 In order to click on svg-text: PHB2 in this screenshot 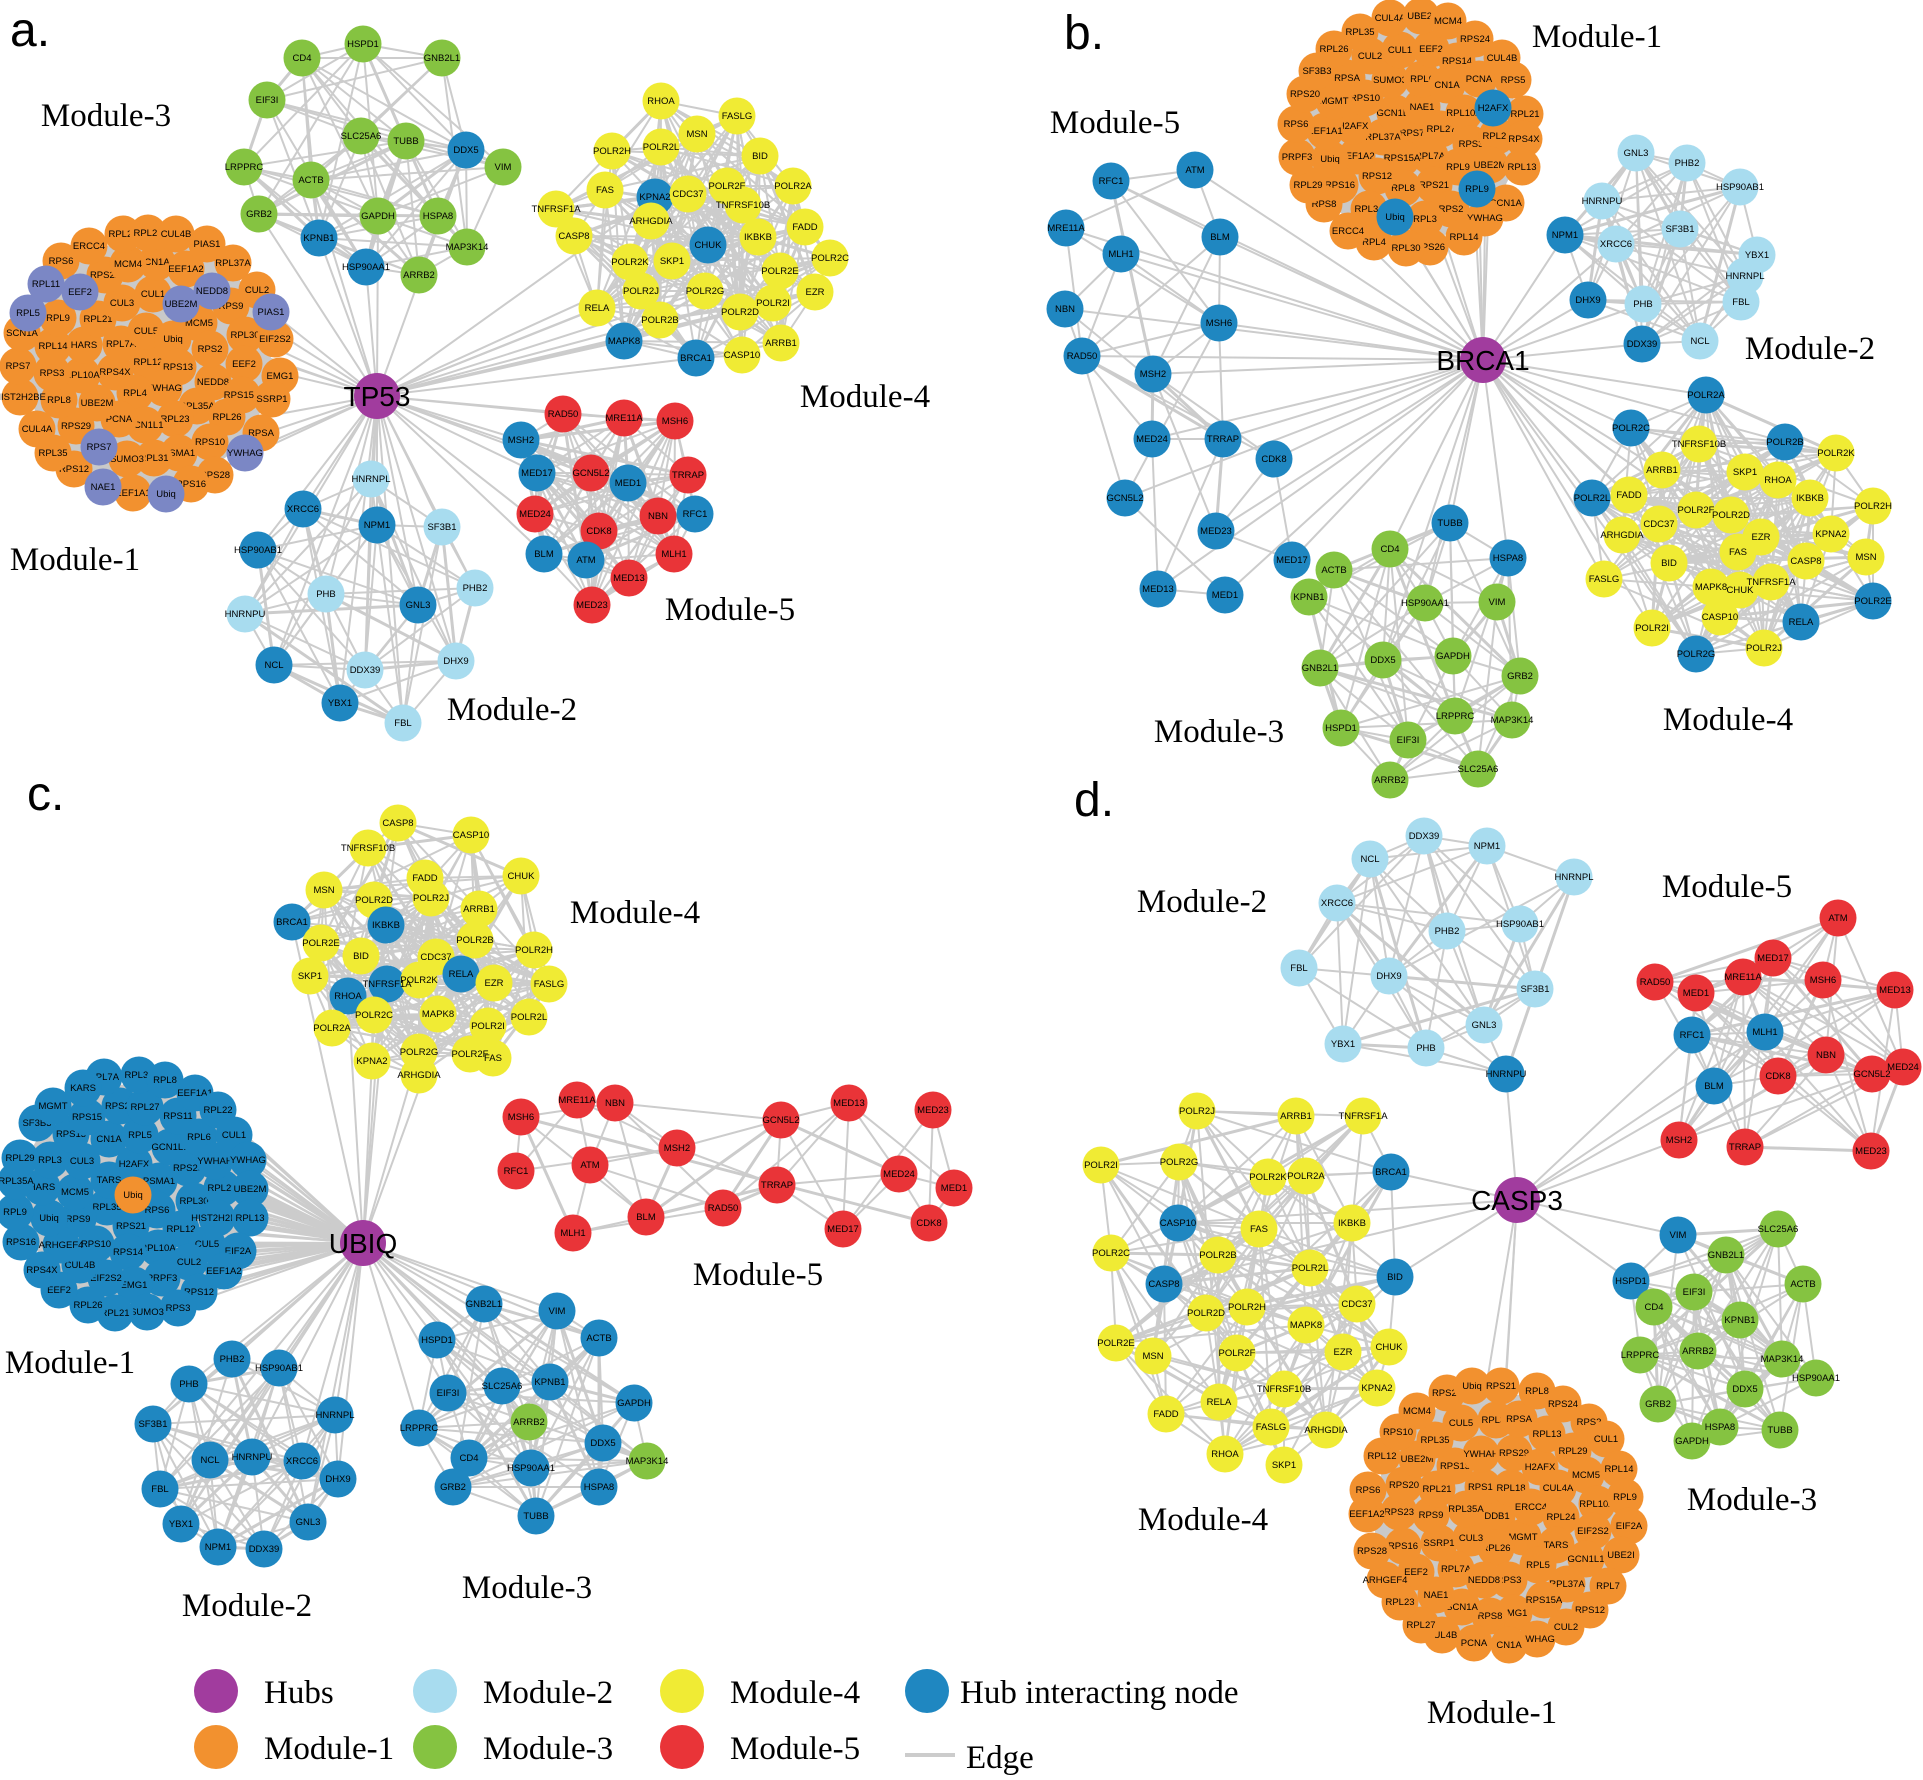, I will do `click(1447, 931)`.